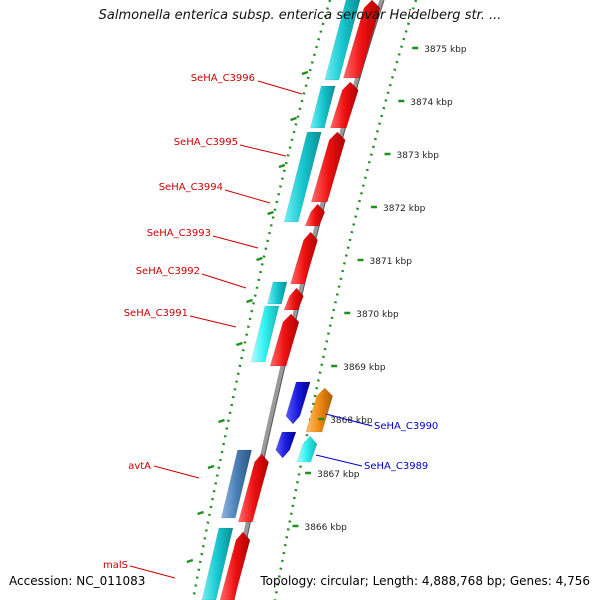 Image resolution: width=600 pixels, height=600 pixels. I want to click on kbp-tick-label: 3870 kbp, so click(377, 315).